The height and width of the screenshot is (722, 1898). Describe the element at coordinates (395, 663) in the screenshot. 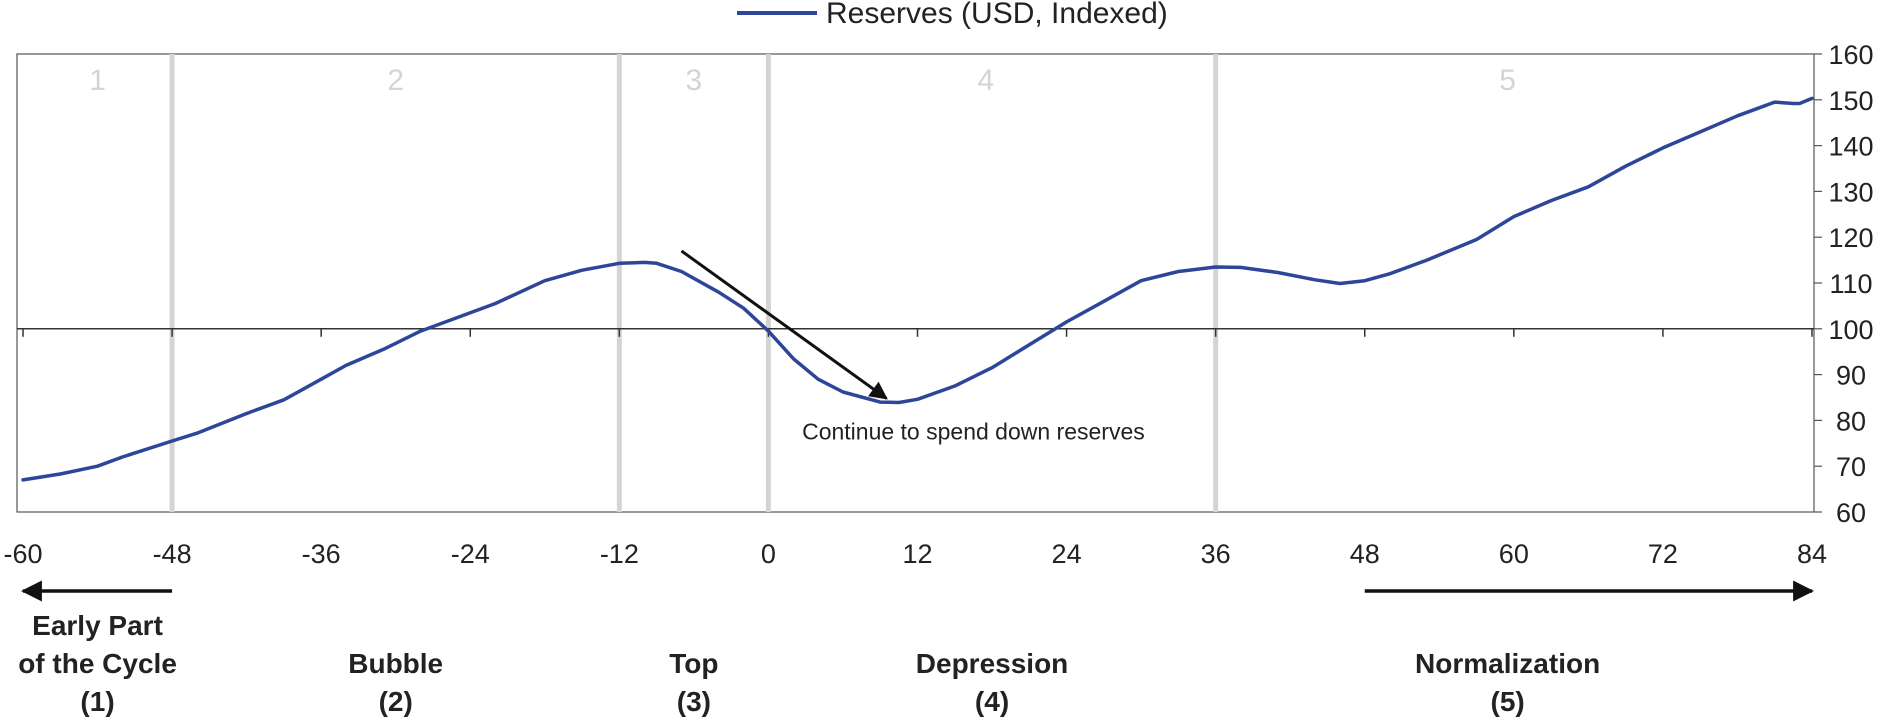

I see `phase-name-label: Bubble` at that location.